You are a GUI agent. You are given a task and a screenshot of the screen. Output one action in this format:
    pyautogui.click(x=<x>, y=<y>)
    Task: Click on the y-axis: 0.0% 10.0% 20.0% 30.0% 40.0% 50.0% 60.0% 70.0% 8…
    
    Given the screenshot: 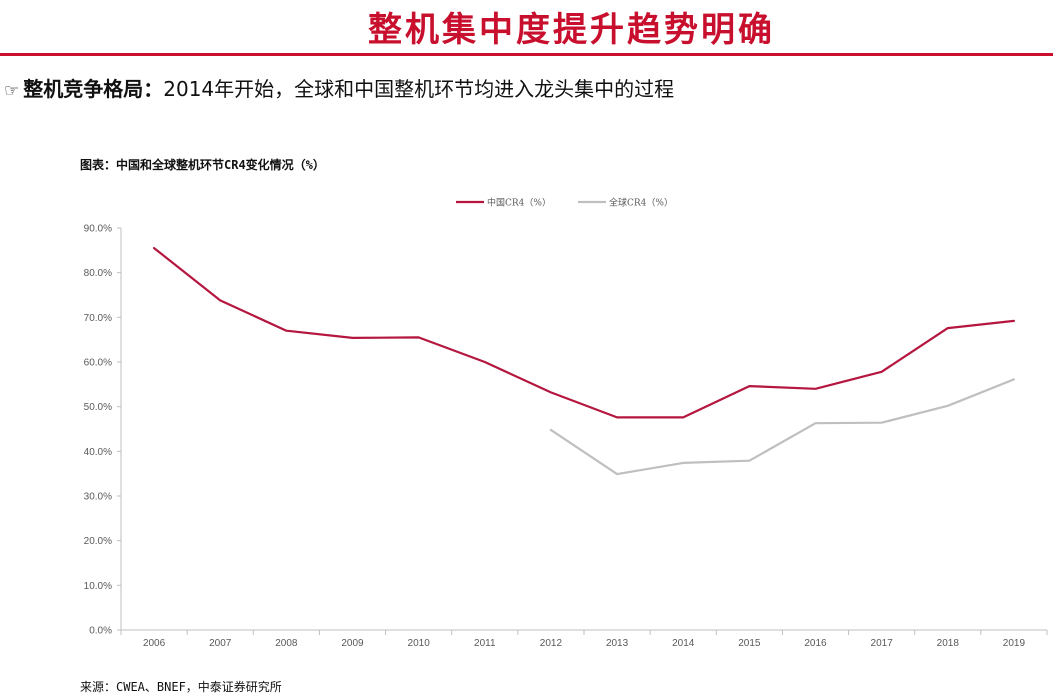 What is the action you would take?
    pyautogui.click(x=103, y=430)
    